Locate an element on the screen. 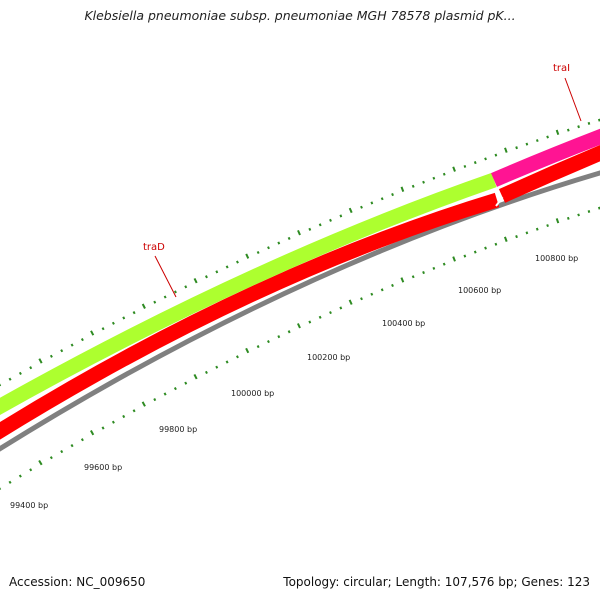  scale-label: 99400 bp is located at coordinates (29, 505).